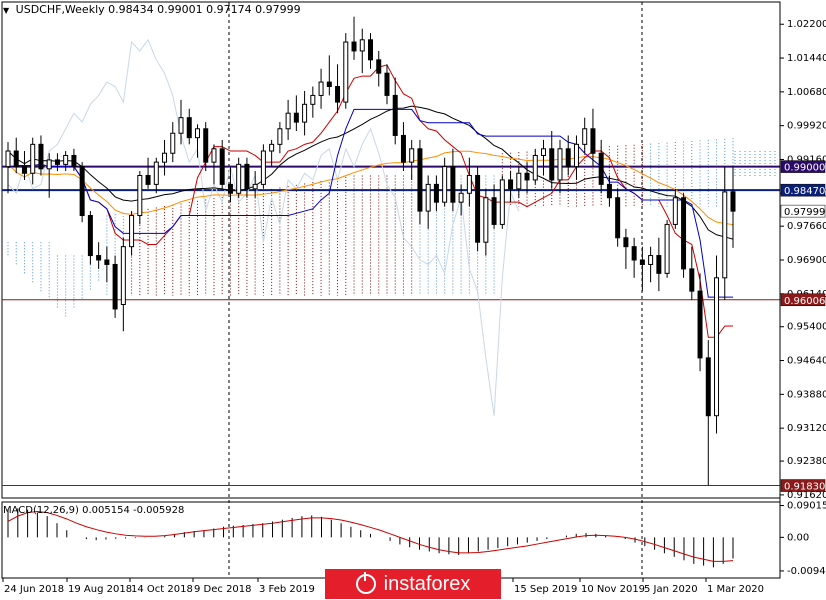 This screenshot has width=826, height=600. I want to click on time-tick-label: 1 Mar 2020, so click(735, 589).